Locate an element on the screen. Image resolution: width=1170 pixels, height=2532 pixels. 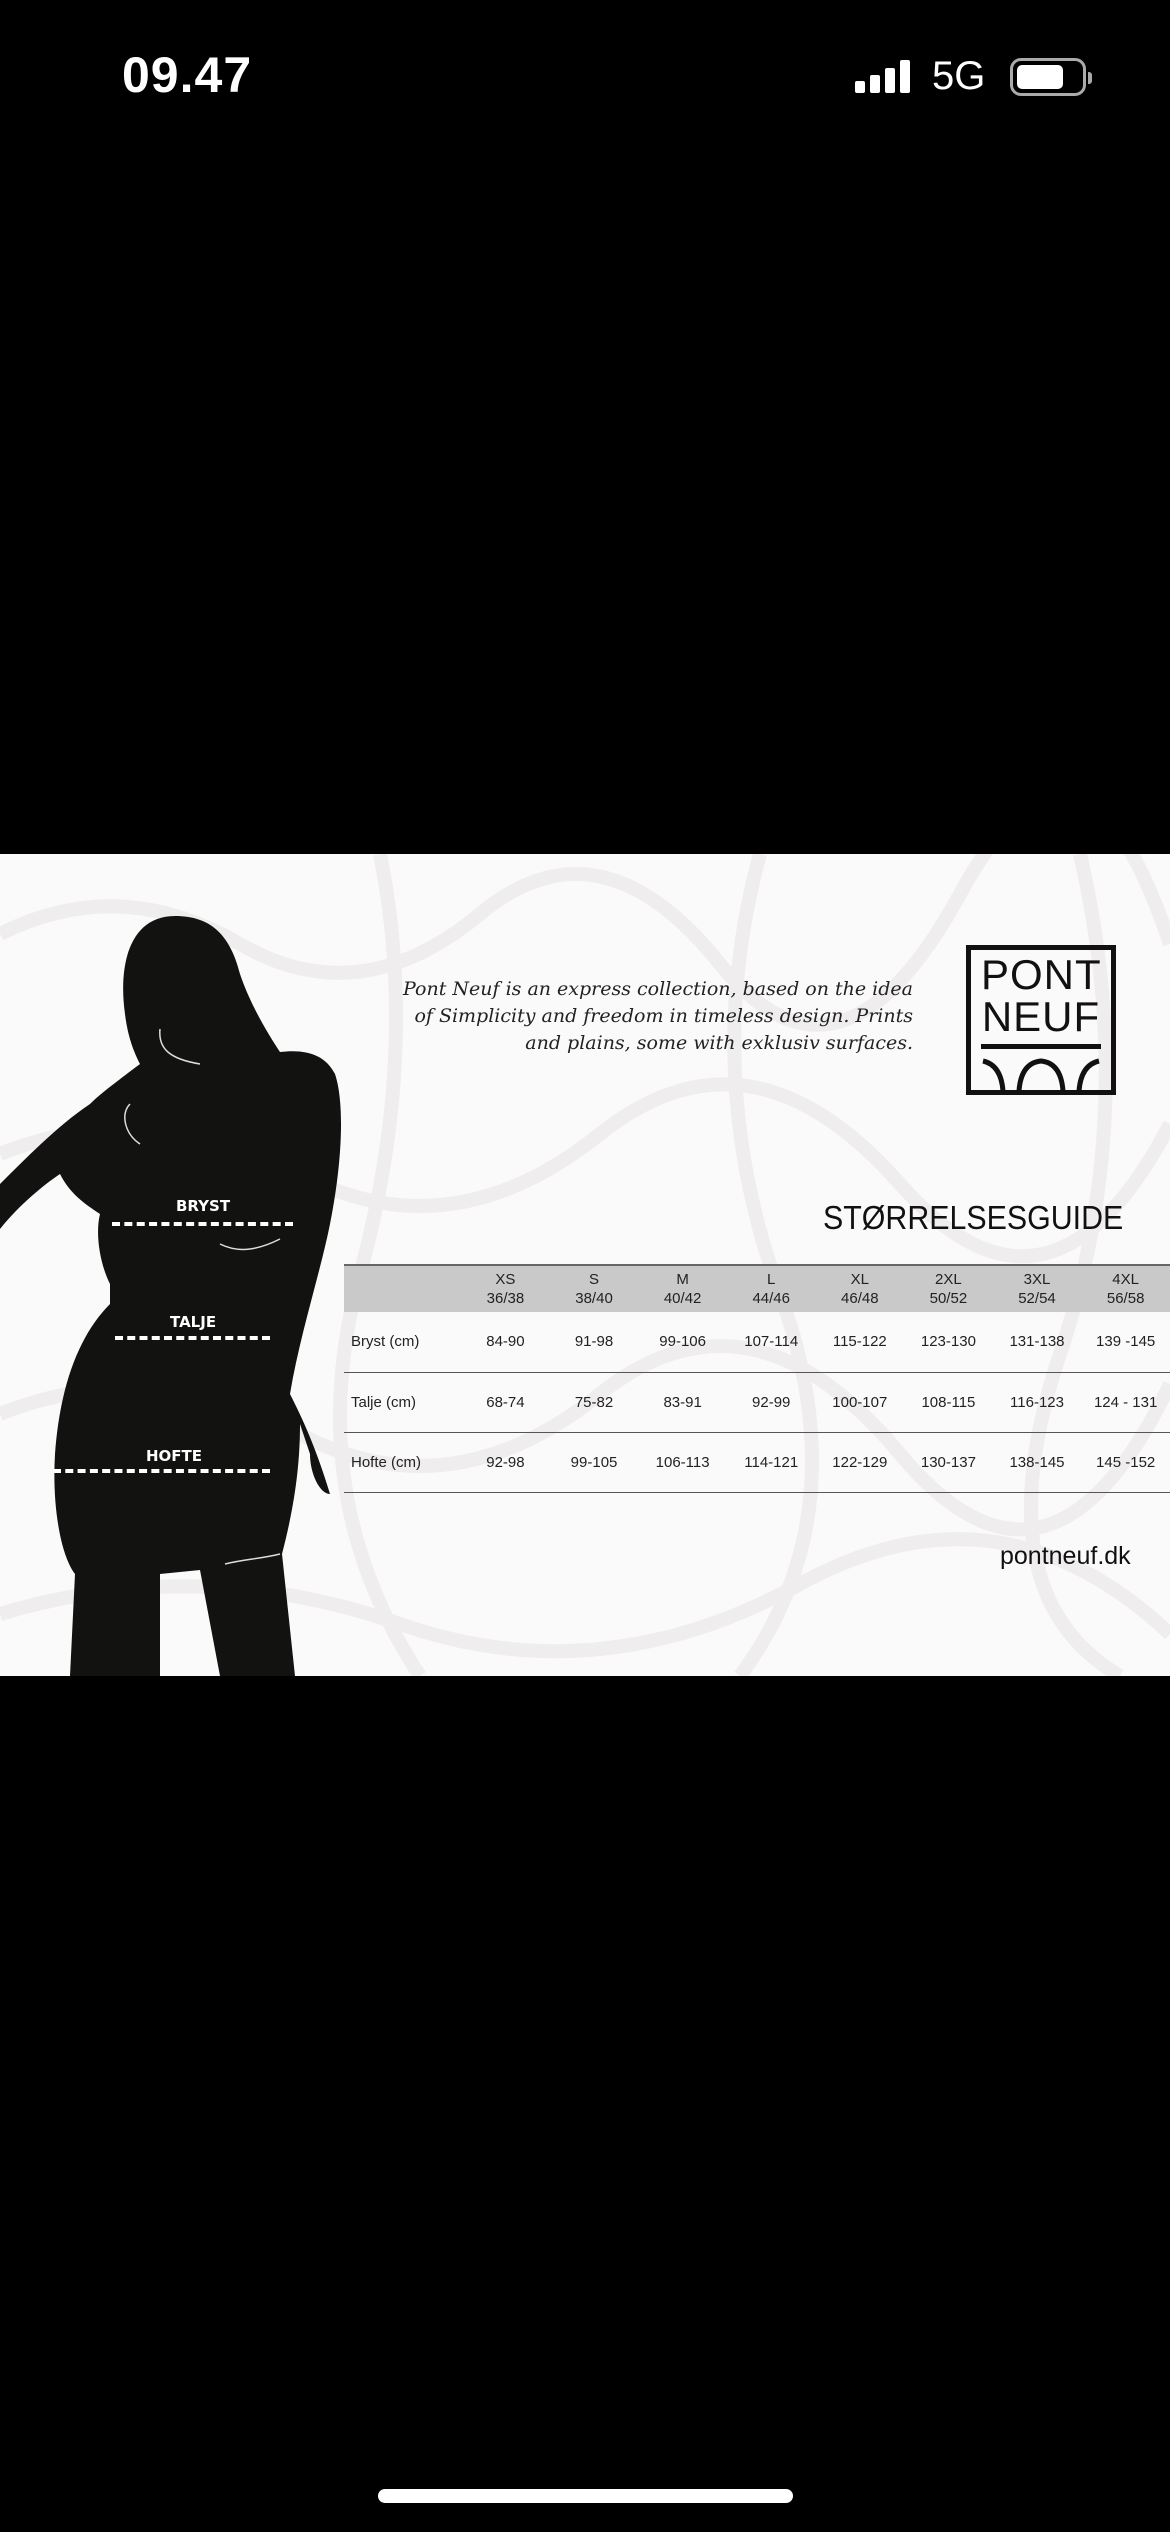
measurement-cell: 138-145 is located at coordinates (1037, 1462).